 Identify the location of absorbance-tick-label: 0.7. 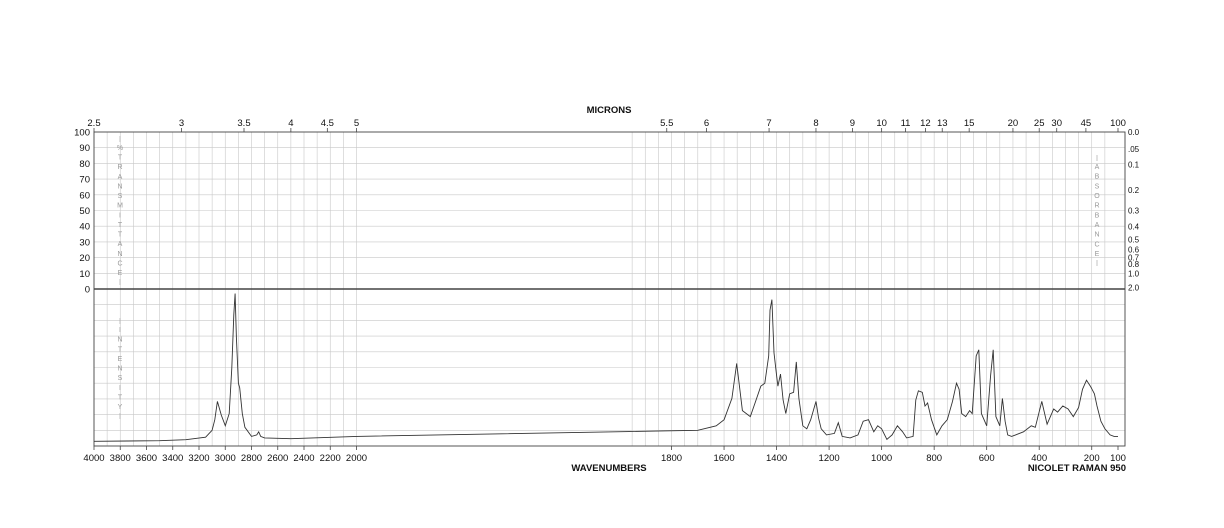
(1134, 258).